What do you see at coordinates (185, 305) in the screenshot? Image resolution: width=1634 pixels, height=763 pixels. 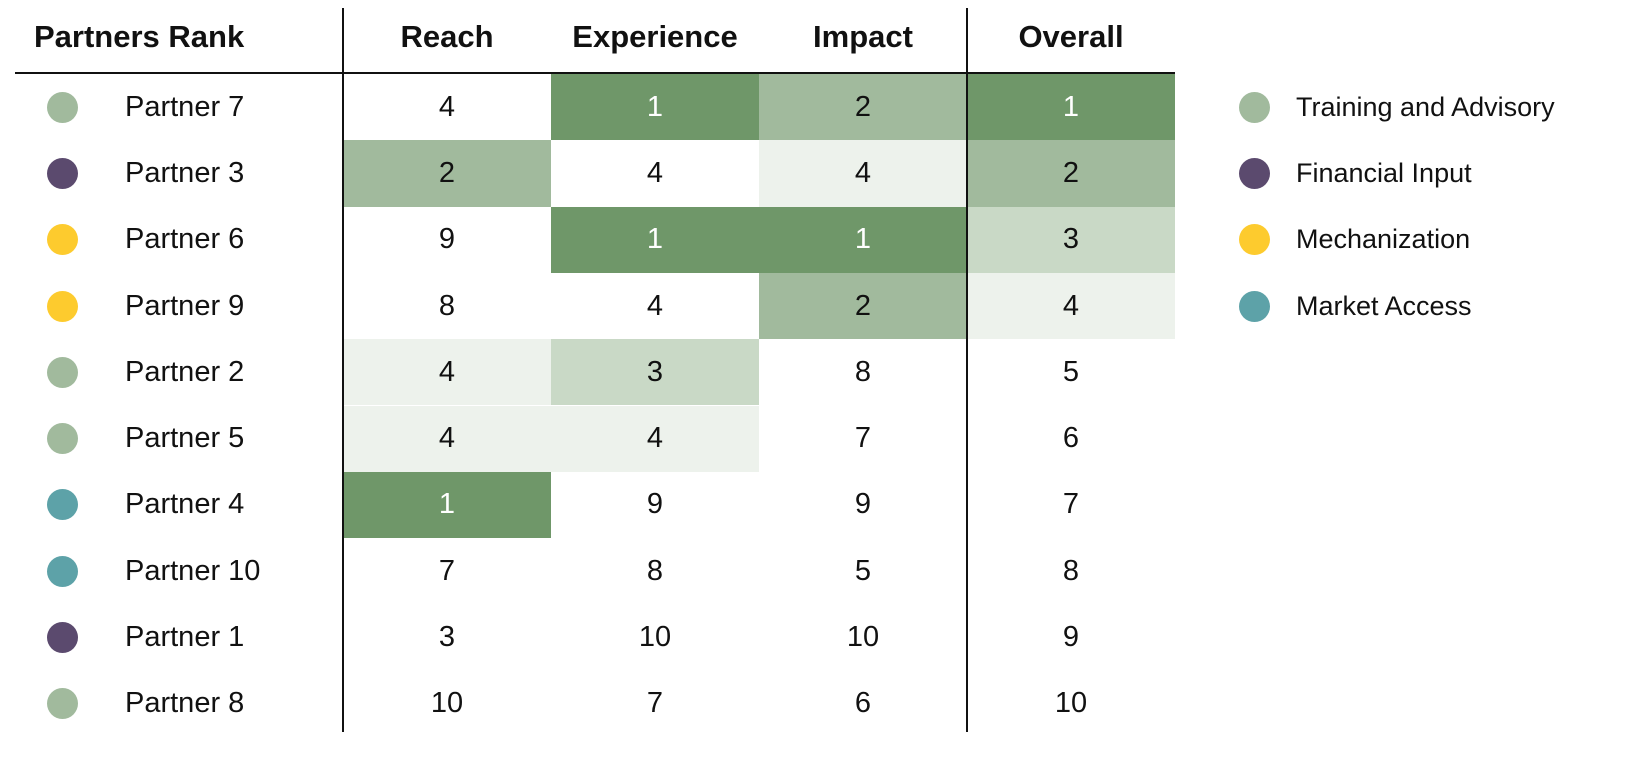 I see `partner-name: Partner 9` at bounding box center [185, 305].